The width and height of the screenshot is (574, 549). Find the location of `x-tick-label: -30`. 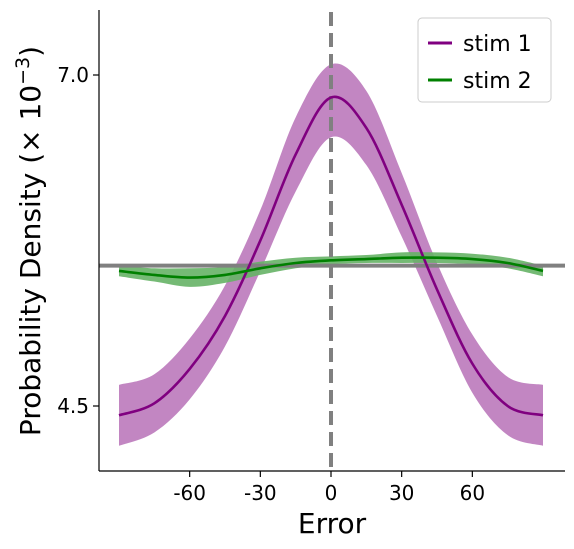

x-tick-label: -30 is located at coordinates (260, 493).